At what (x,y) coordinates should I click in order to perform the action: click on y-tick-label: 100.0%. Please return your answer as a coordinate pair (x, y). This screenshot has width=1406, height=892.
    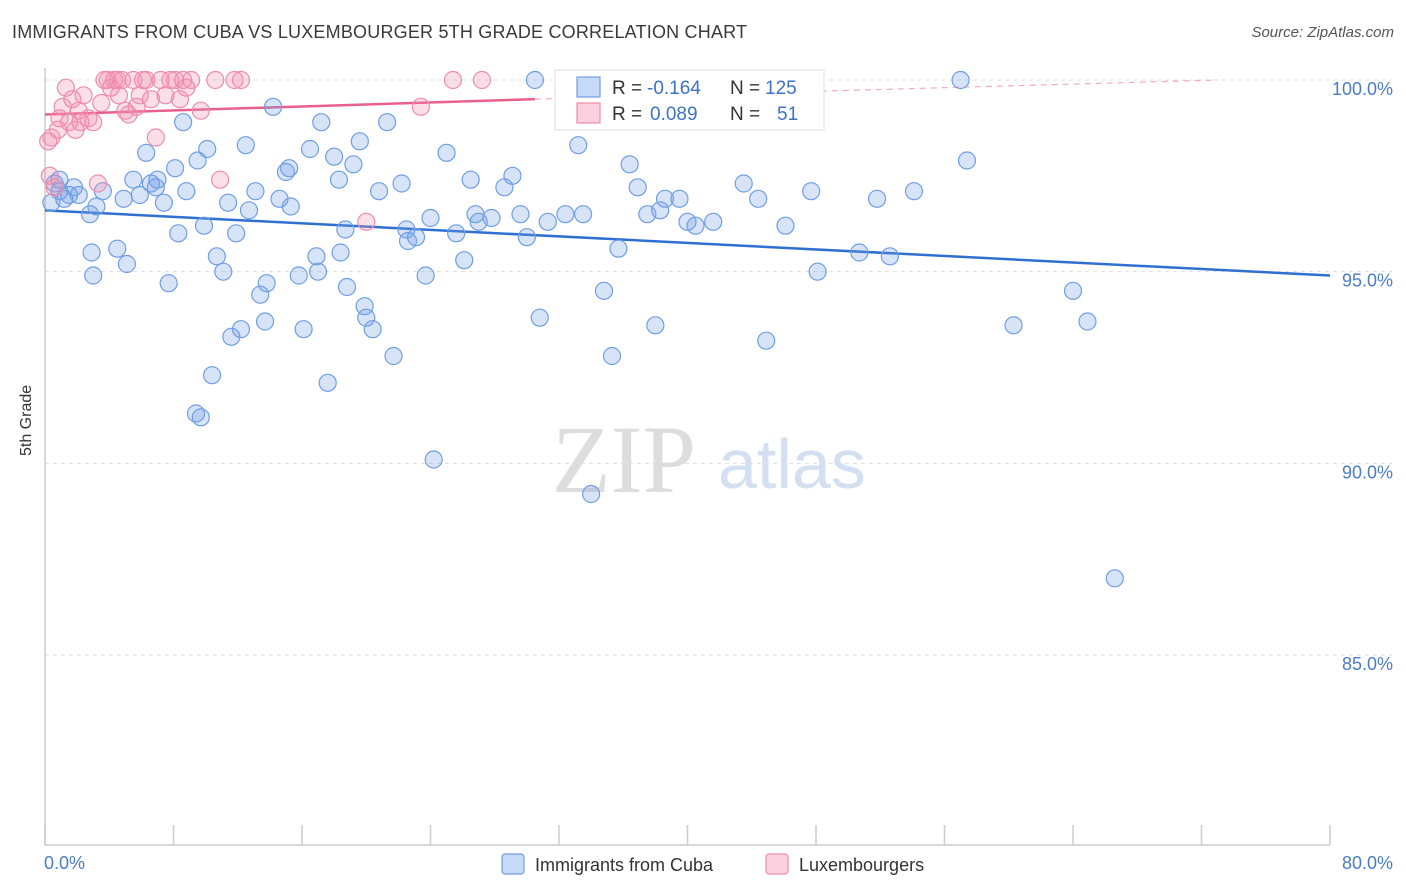
    Looking at the image, I should click on (1362, 89).